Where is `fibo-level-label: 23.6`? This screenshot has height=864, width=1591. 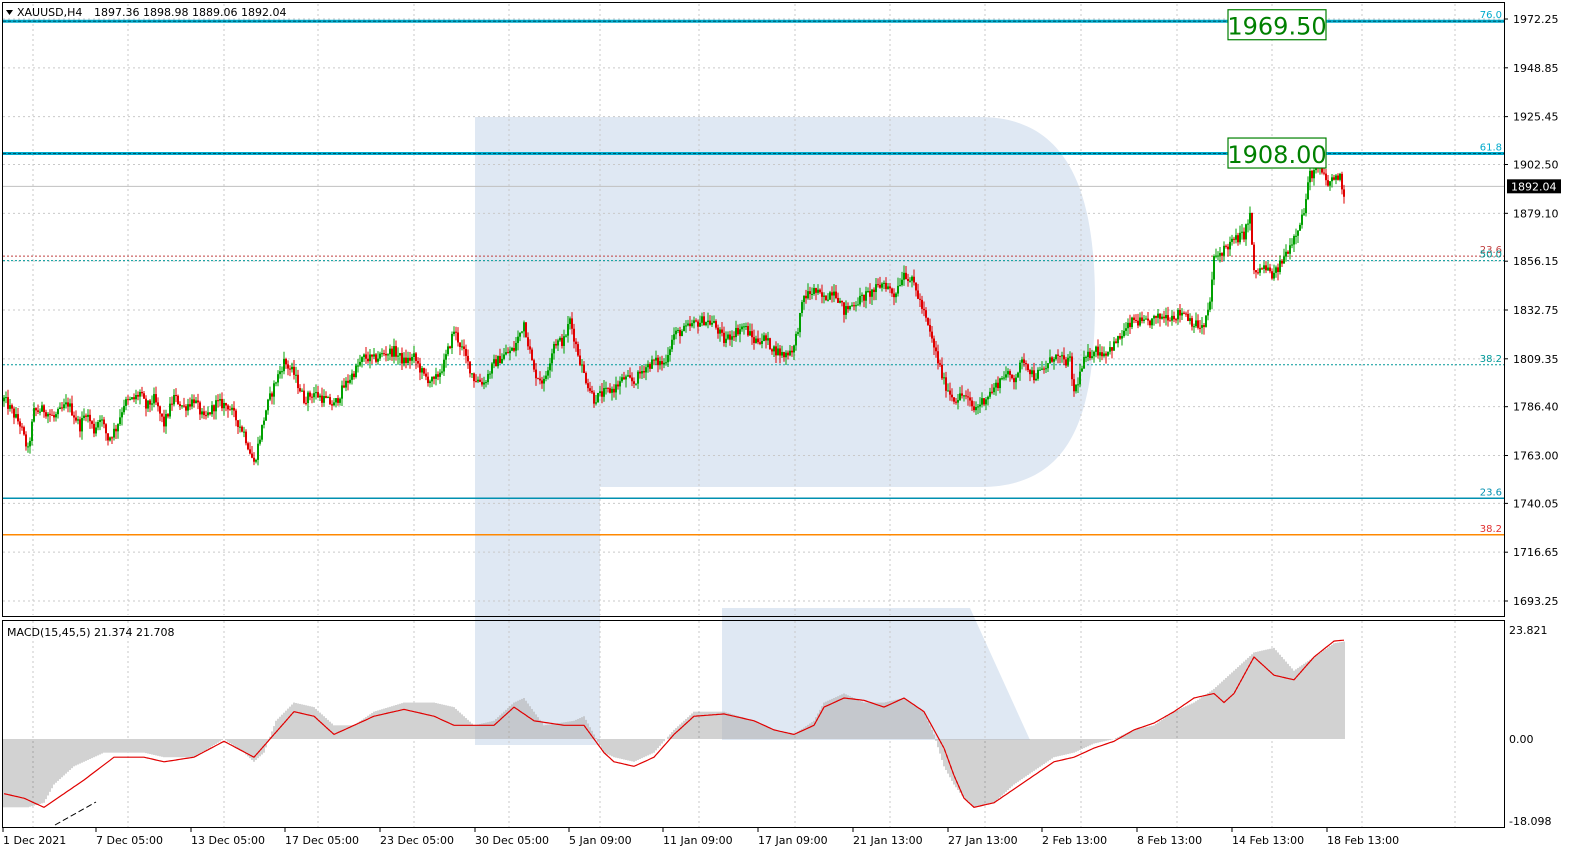 fibo-level-label: 23.6 is located at coordinates (1491, 492).